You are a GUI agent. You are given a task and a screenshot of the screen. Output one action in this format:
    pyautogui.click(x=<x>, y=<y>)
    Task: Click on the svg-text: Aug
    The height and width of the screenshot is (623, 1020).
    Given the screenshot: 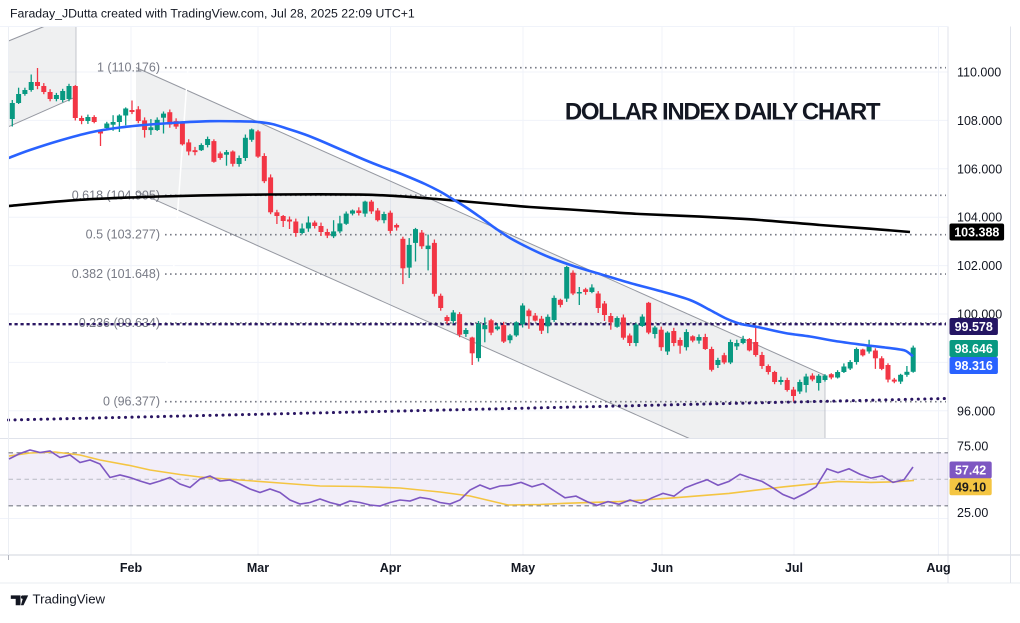 What is the action you would take?
    pyautogui.click(x=938, y=568)
    